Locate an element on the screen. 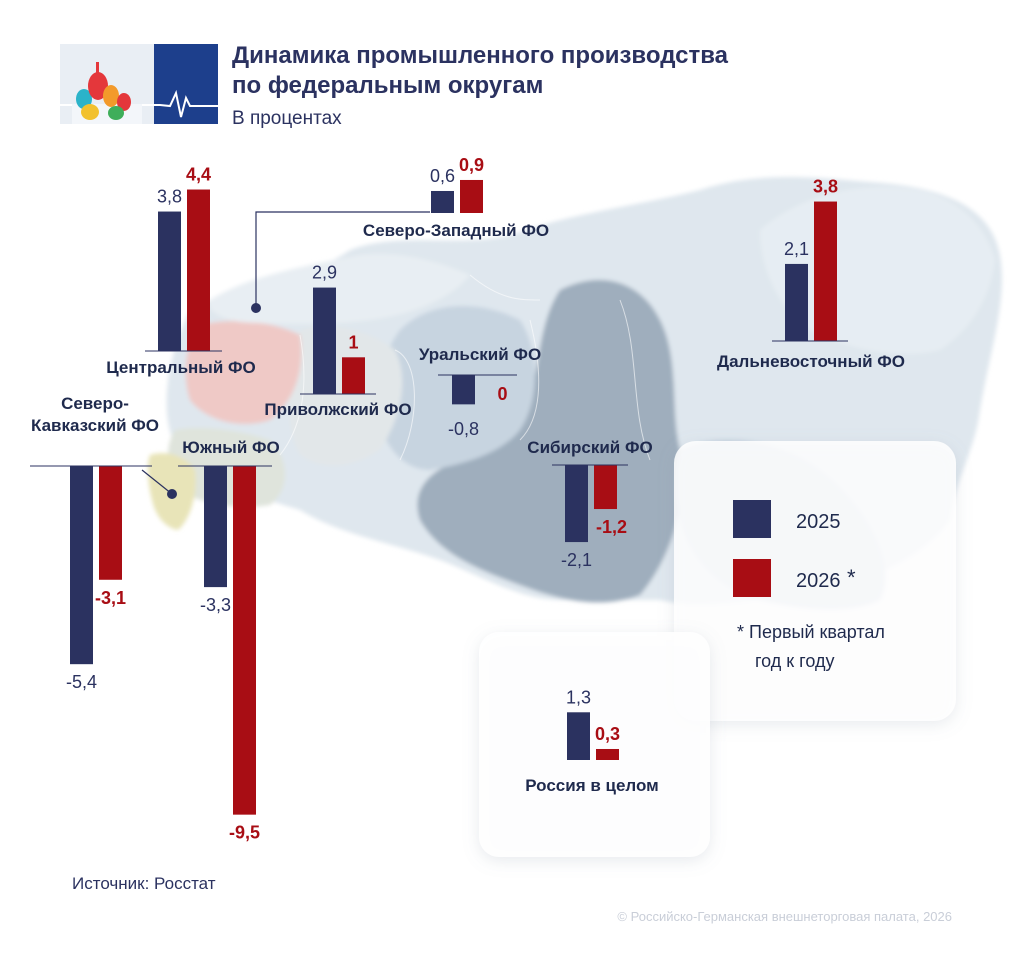 This screenshot has width=1024, height=957. bar-russia-2026 is located at coordinates (607, 754).